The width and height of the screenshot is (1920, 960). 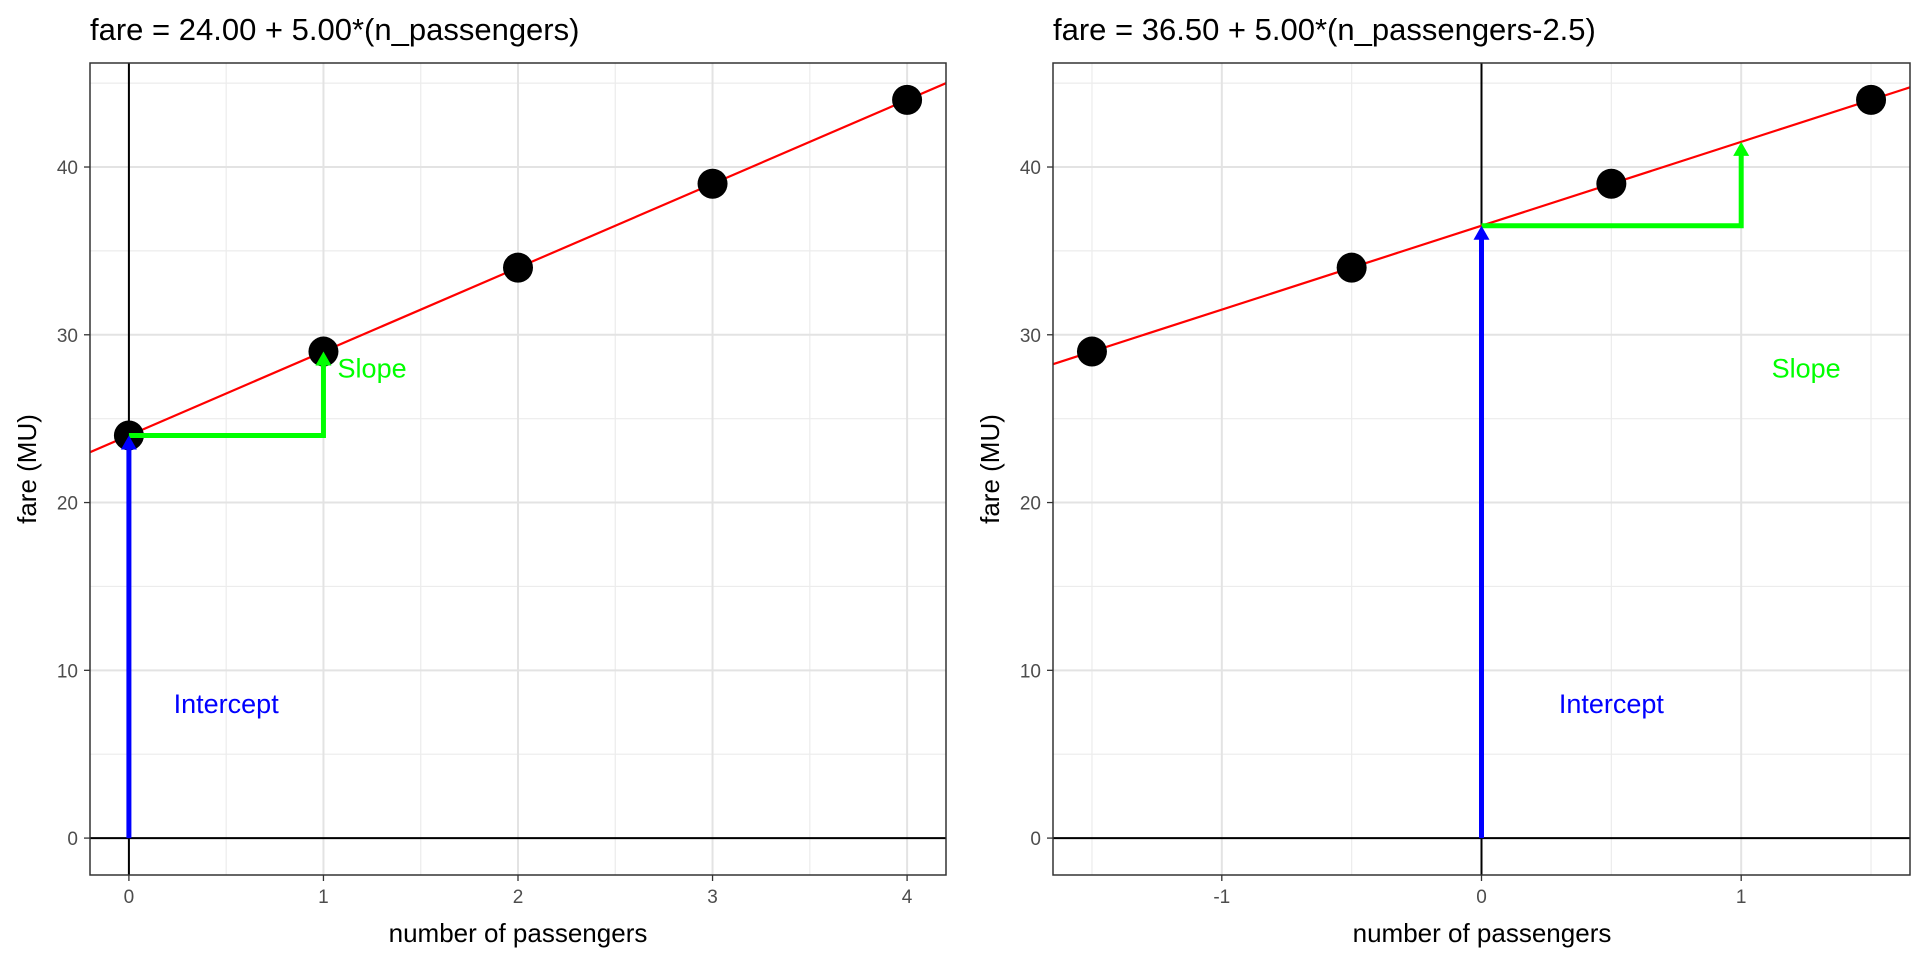 What do you see at coordinates (907, 897) in the screenshot?
I see `x-tick-label: 4` at bounding box center [907, 897].